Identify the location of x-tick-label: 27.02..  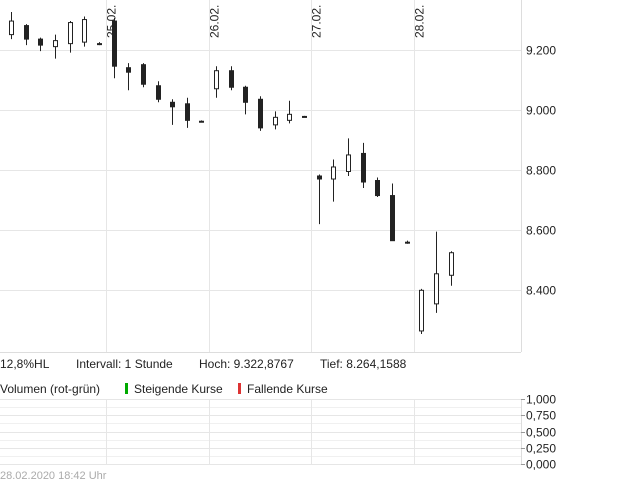
(317, 21).